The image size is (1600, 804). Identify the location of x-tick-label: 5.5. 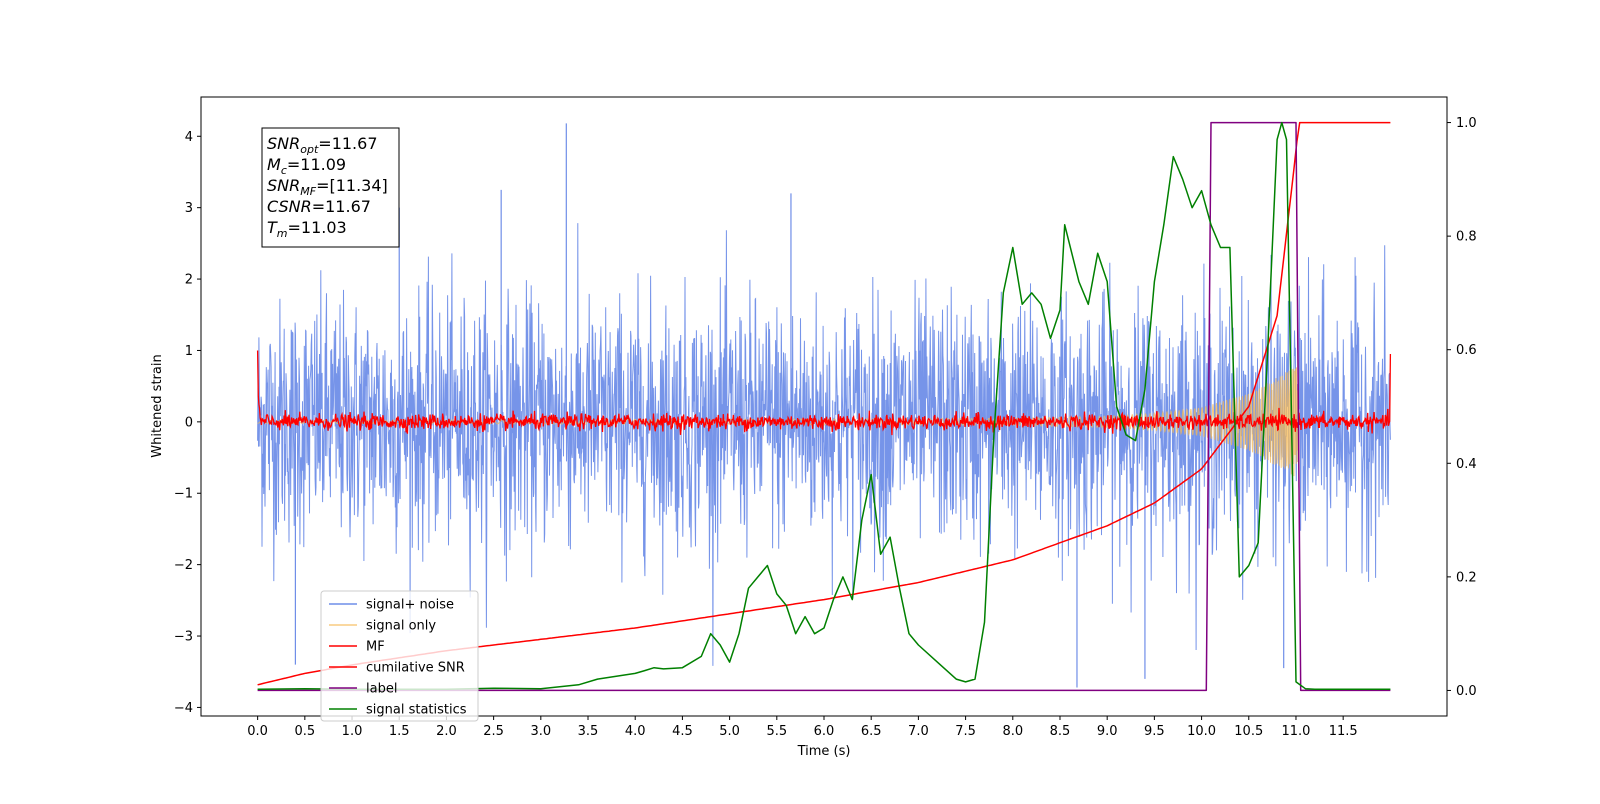
(776, 731).